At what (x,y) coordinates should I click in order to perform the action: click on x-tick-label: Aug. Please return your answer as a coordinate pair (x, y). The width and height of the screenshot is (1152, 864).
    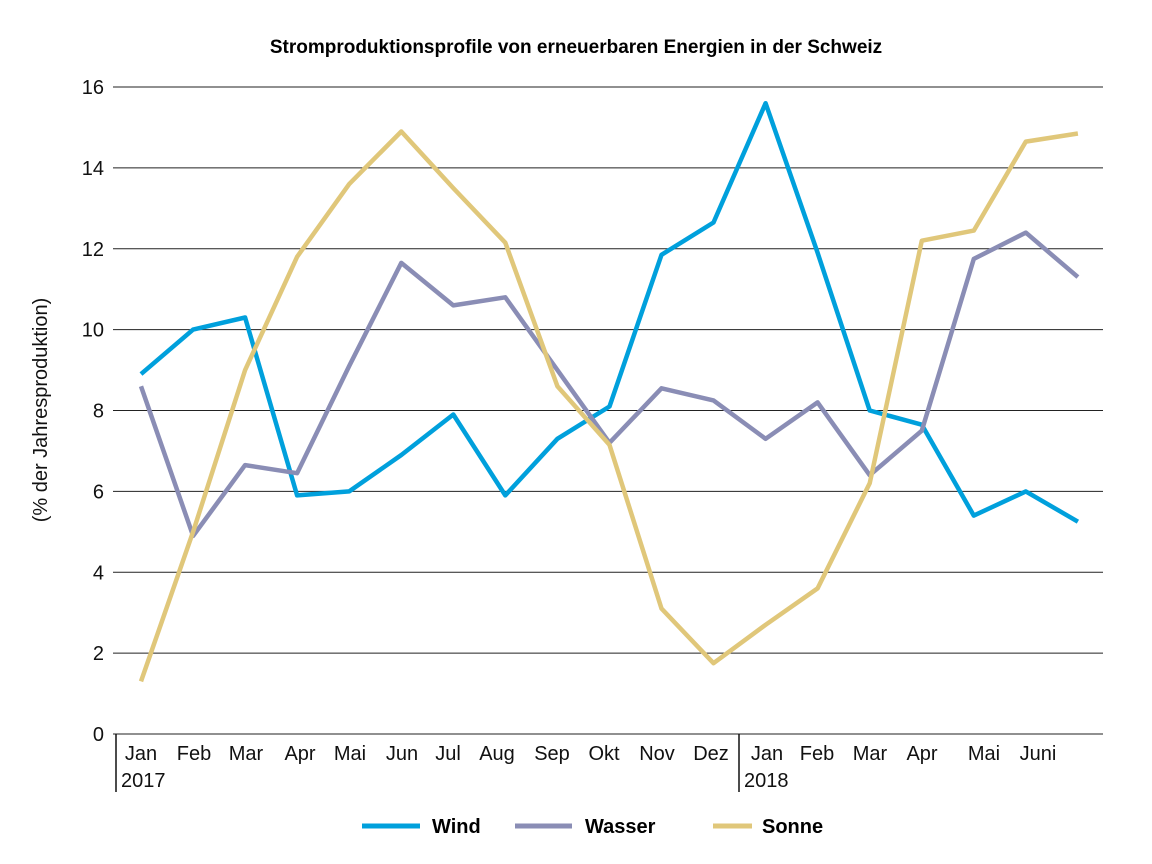
    Looking at the image, I should click on (497, 754).